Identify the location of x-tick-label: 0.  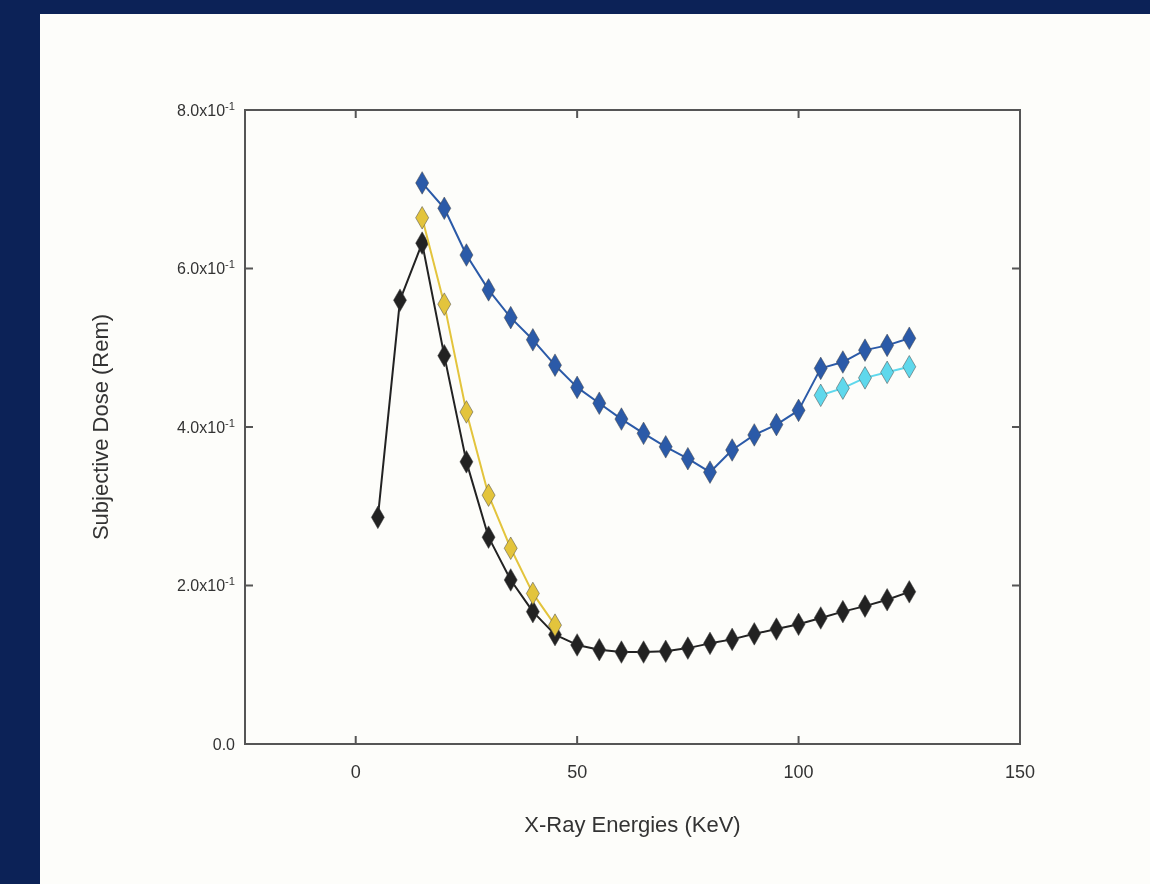
(355, 772).